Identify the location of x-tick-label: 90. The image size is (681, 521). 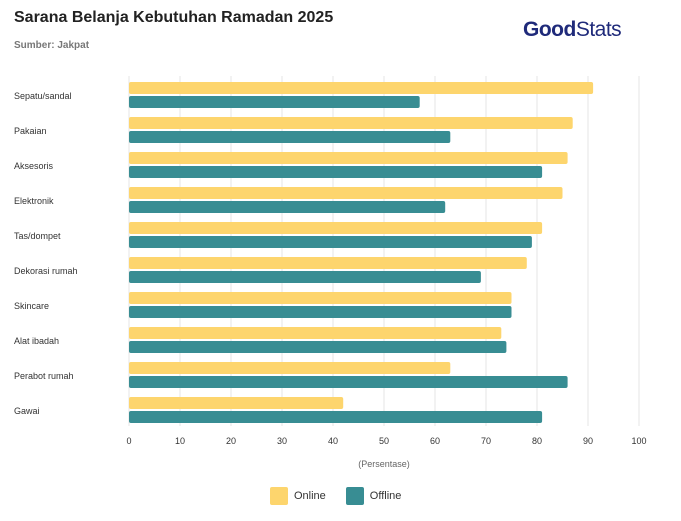
(588, 441).